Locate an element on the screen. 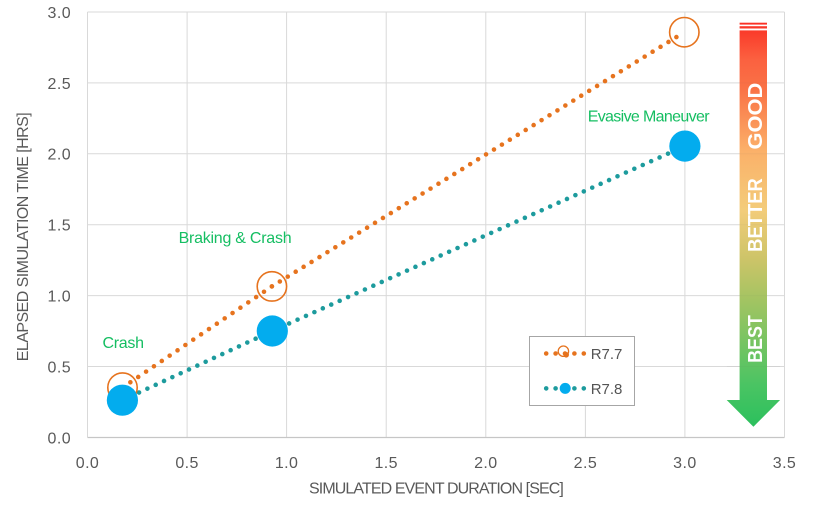  svg-text: SIMULATED EVENT DURATION [SEC] is located at coordinates (436, 489).